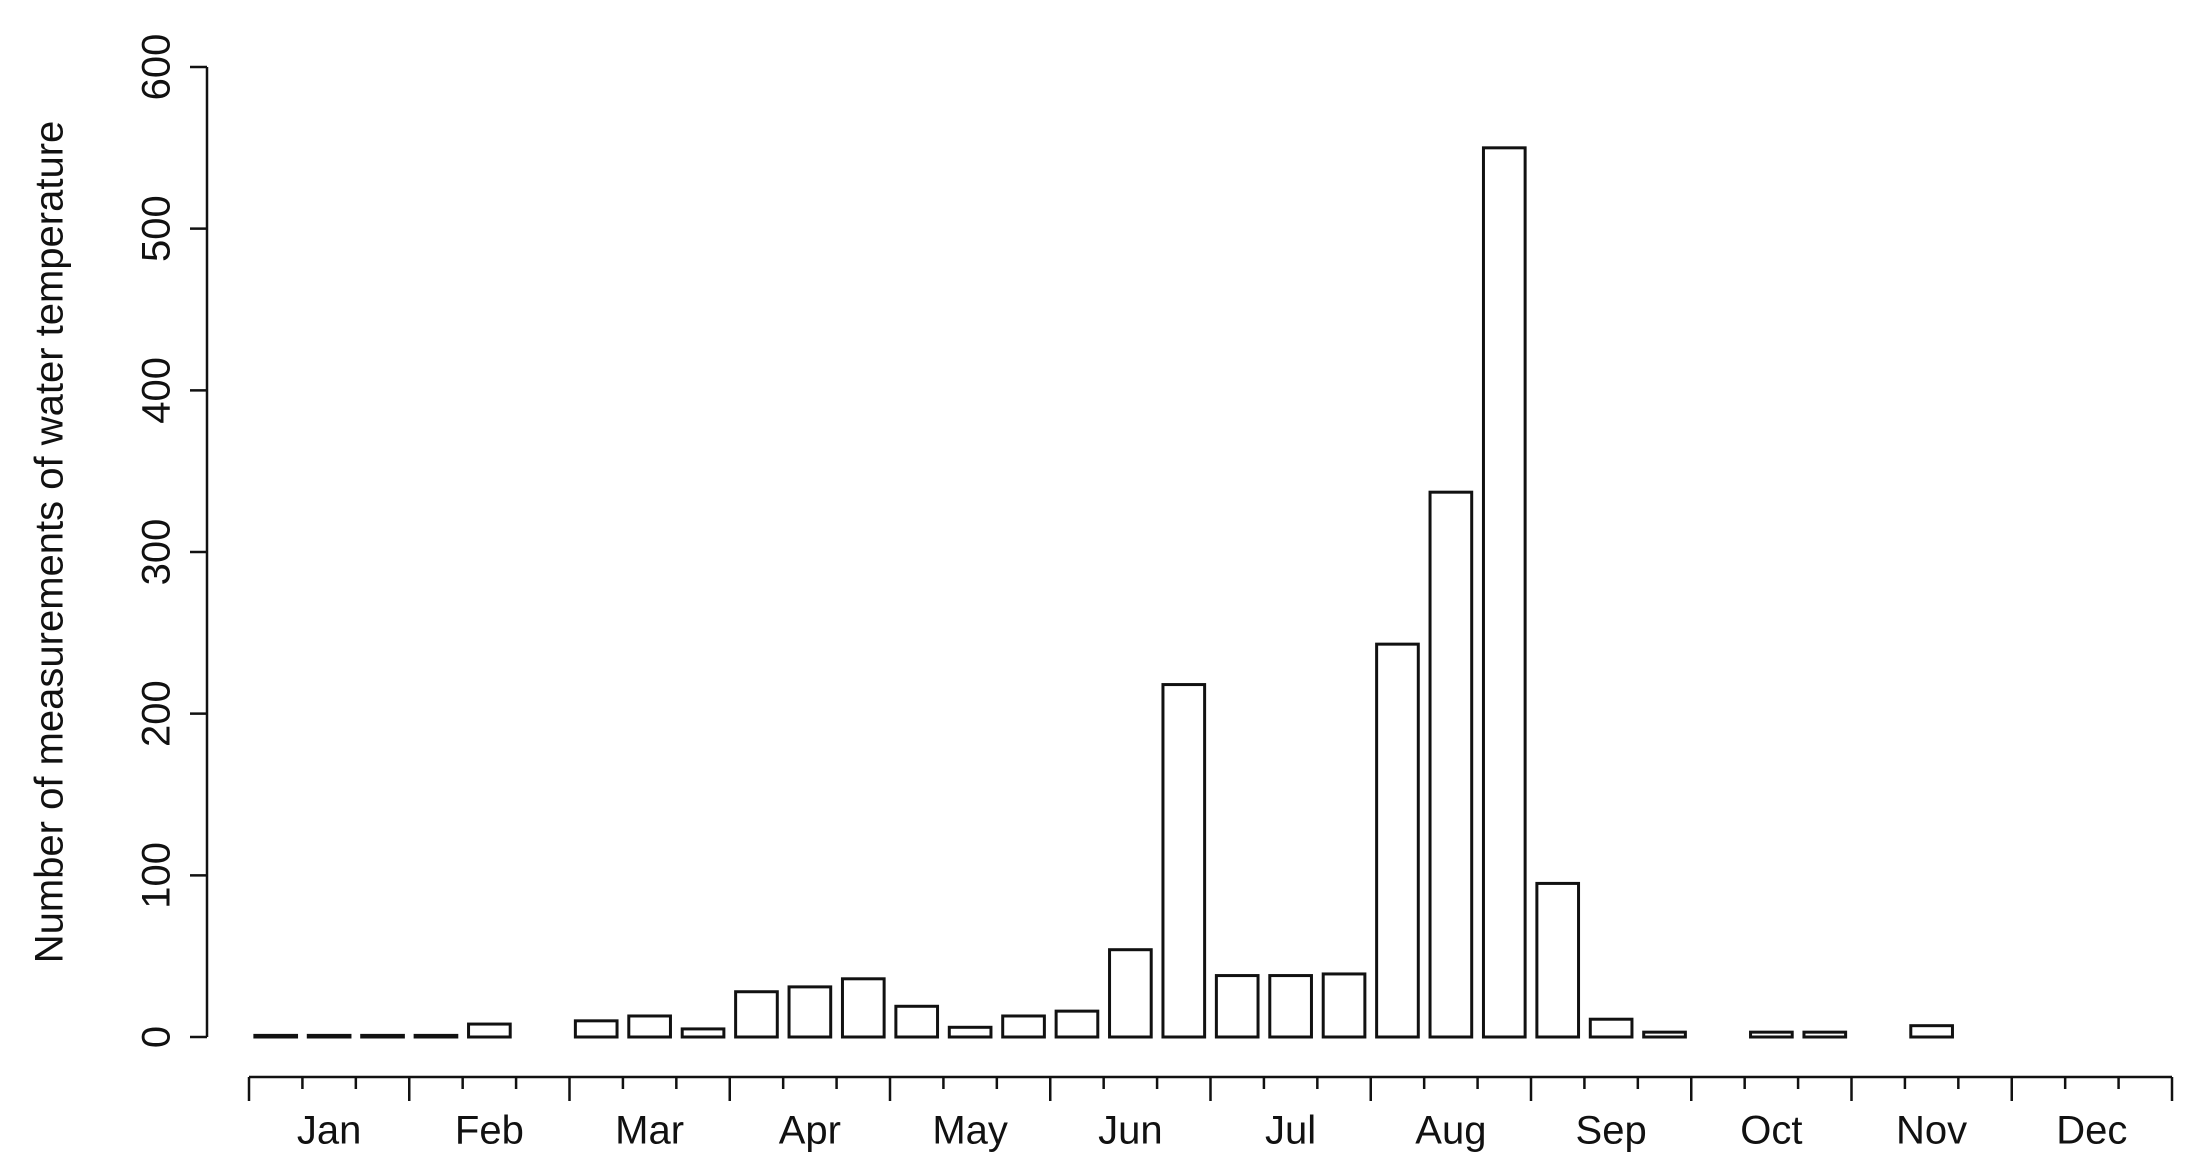 This screenshot has height=1166, width=2193. Describe the element at coordinates (157, 713) in the screenshot. I see `y-tick-label: 200` at that location.